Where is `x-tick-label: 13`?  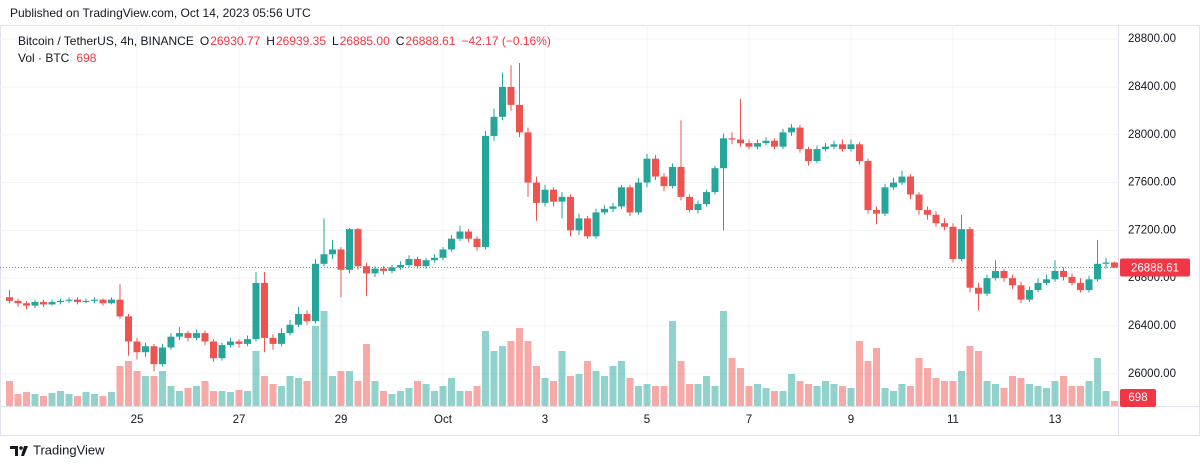 x-tick-label: 13 is located at coordinates (1055, 420).